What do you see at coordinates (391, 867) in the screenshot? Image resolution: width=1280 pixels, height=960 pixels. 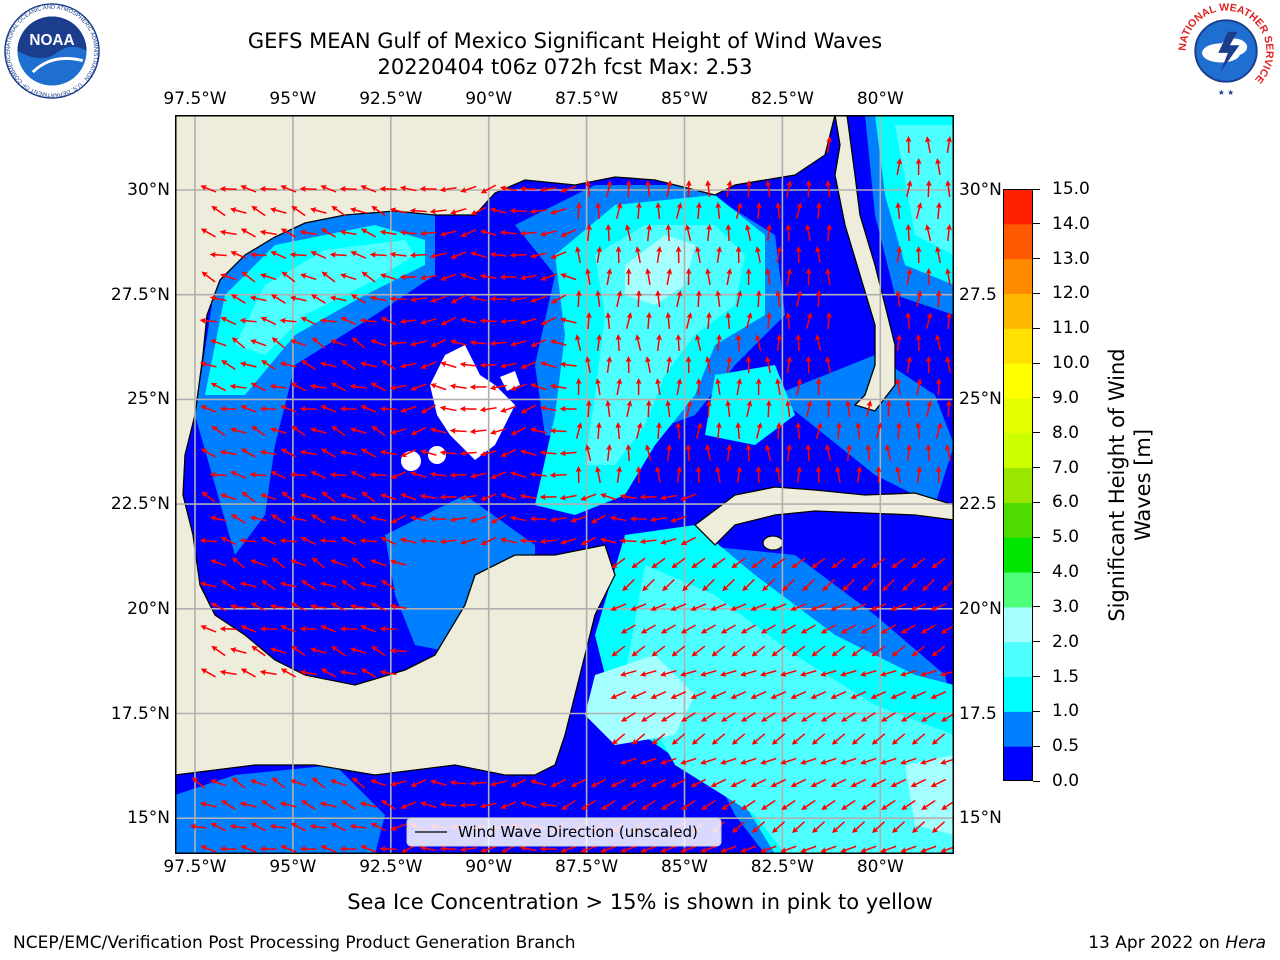 I see `lon-tick-label-bottom: 92.5°W` at bounding box center [391, 867].